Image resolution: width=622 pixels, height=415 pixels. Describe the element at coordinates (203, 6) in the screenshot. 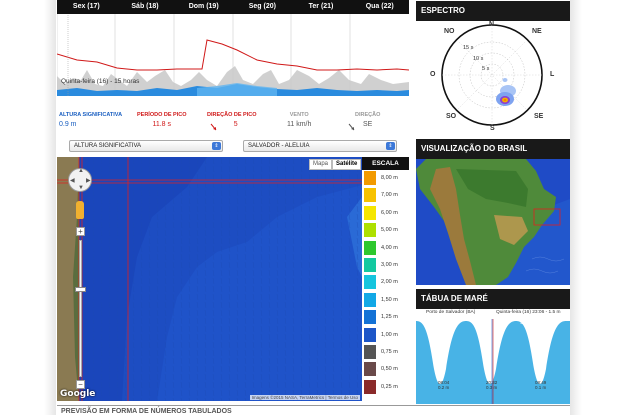

I see `day-label: Dom (19)` at that location.